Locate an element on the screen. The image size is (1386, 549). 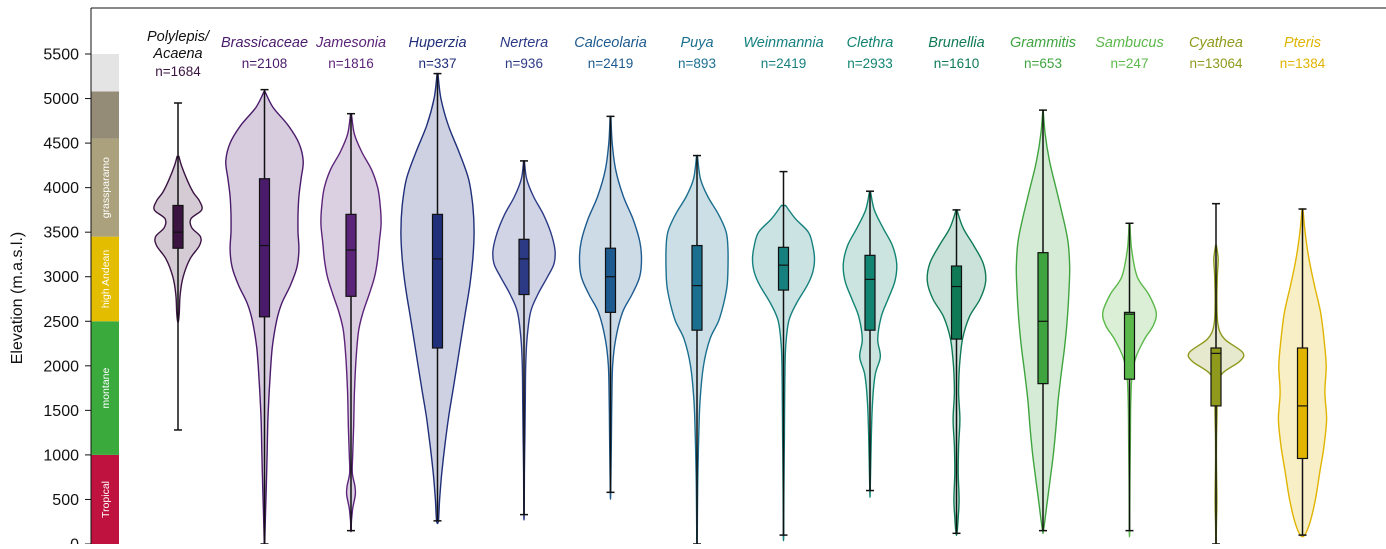
violin-weinmannia is located at coordinates (783, 356).